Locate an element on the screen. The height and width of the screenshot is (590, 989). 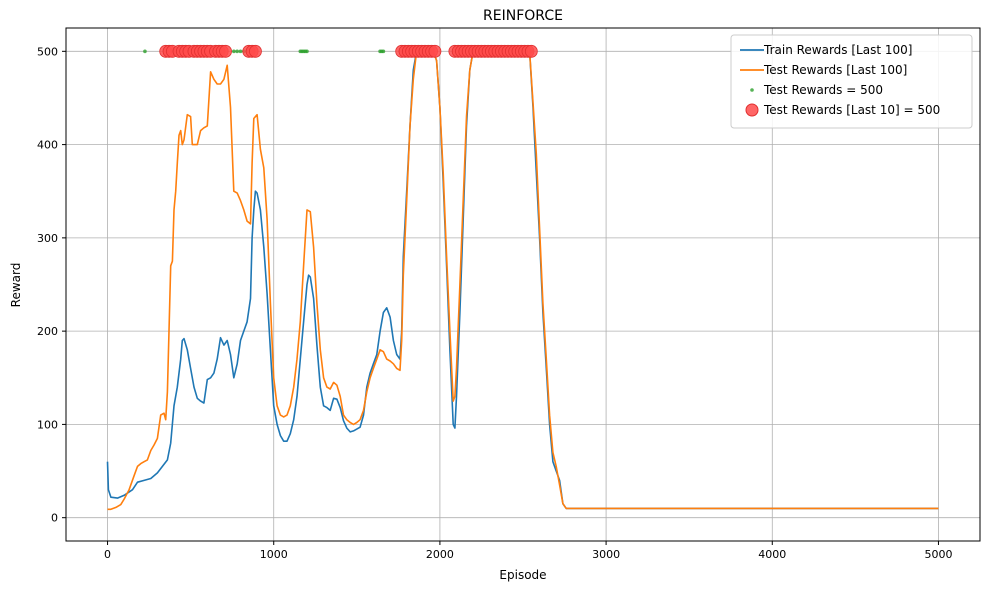
legend-box is located at coordinates (851, 81).